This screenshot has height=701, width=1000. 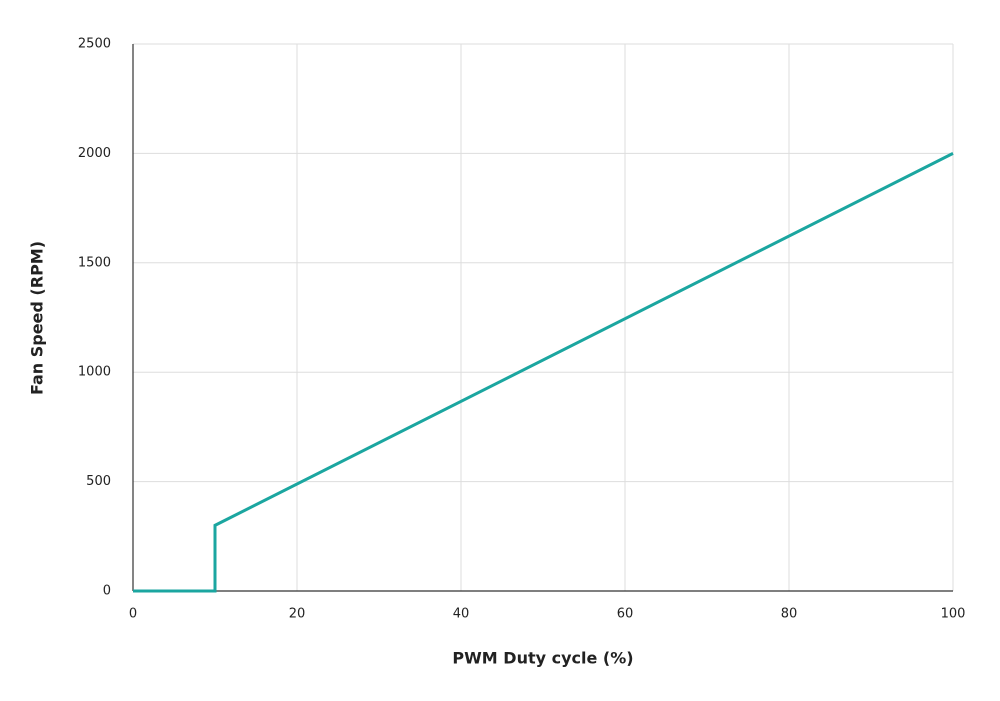 I want to click on y-tick-label: 2500, so click(x=94, y=44).